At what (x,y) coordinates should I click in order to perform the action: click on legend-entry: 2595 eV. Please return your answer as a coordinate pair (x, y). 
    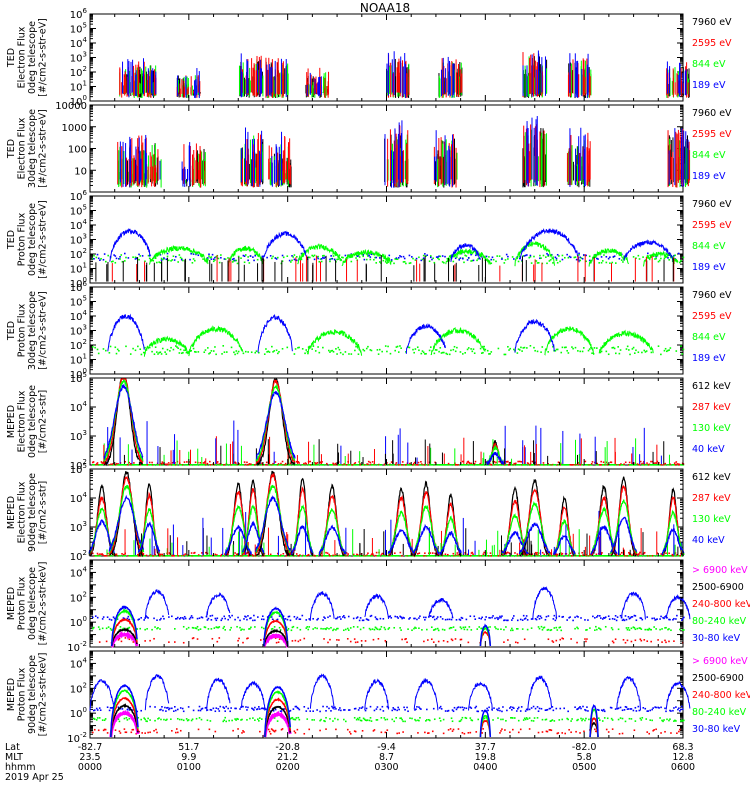
    Looking at the image, I should click on (712, 43).